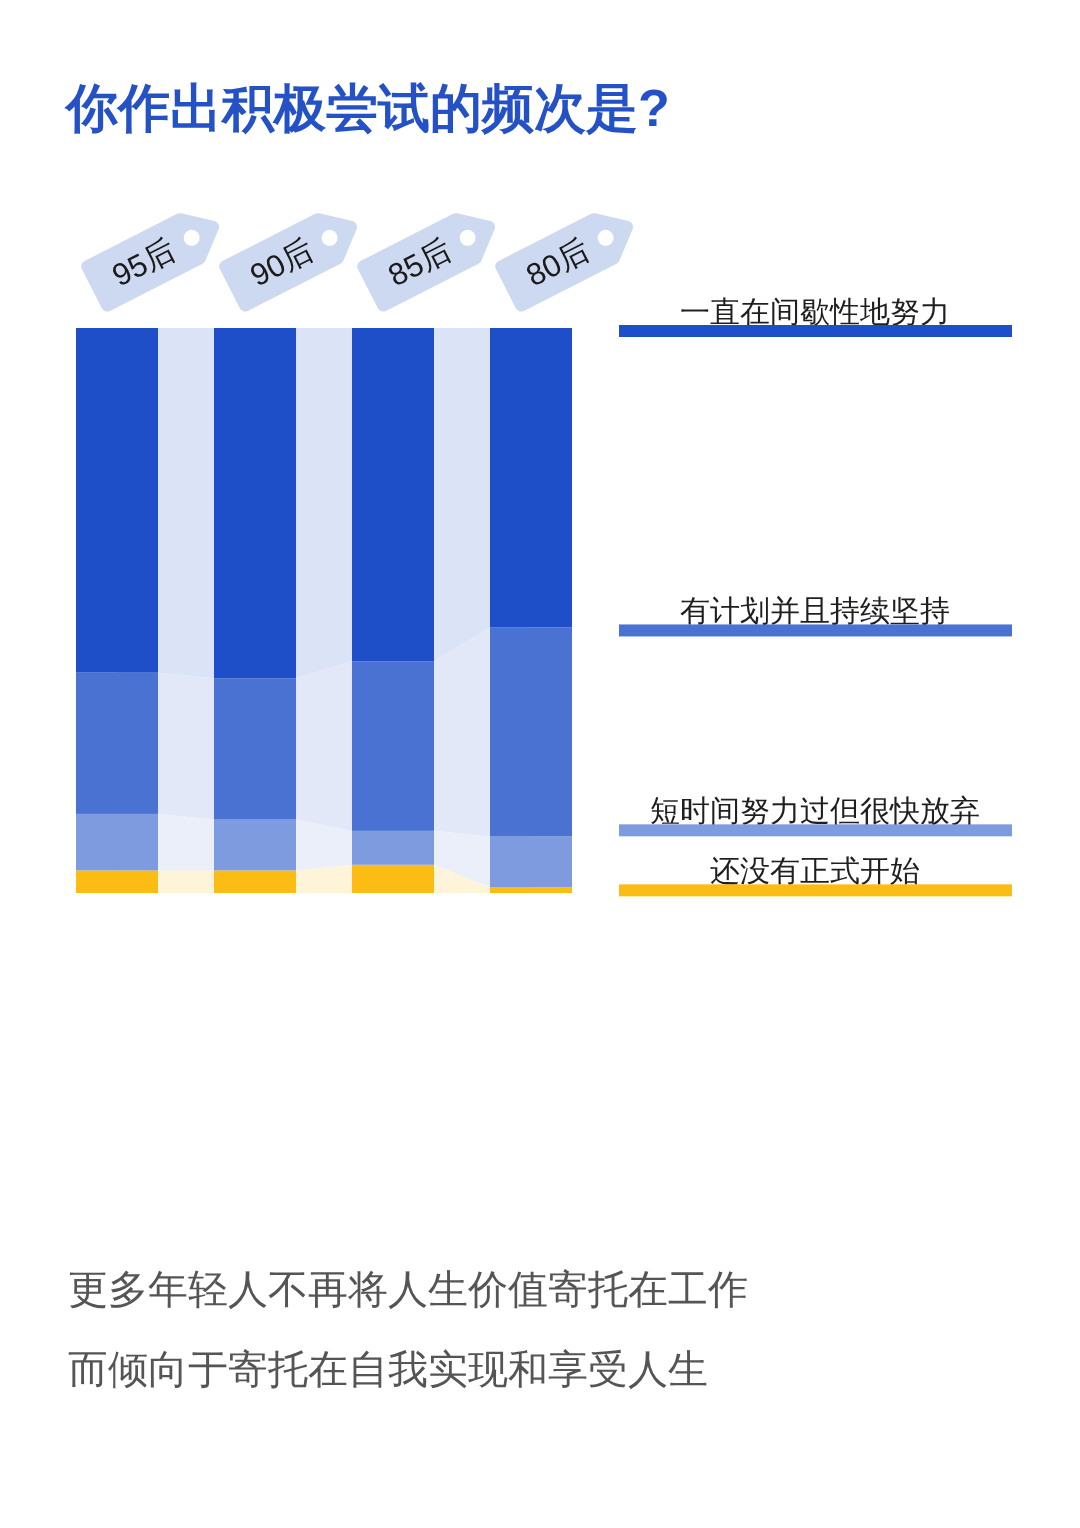 The image size is (1080, 1528). I want to click on text: 更多年轻人不再将人生价值寄托在工作, so click(408, 1289).